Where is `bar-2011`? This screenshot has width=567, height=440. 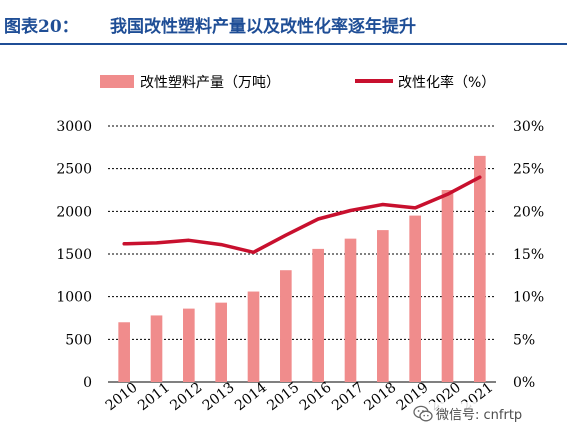 bar-2011 is located at coordinates (156, 348).